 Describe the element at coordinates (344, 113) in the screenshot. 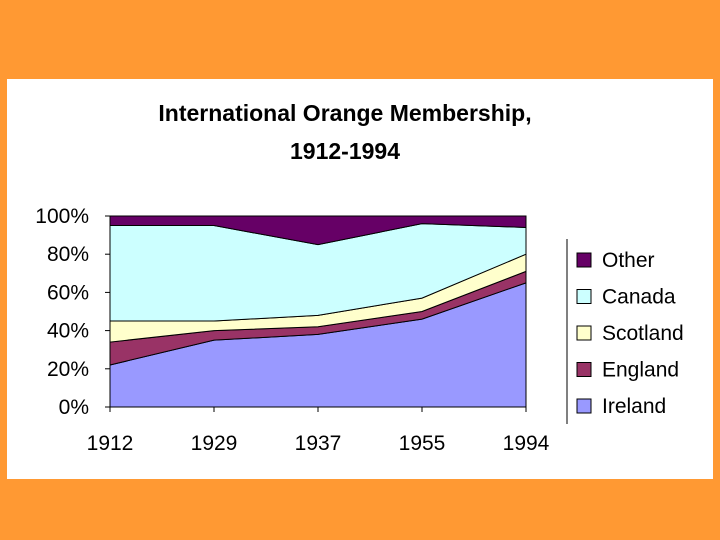

I see `chart-title: International Orange Membership,` at that location.